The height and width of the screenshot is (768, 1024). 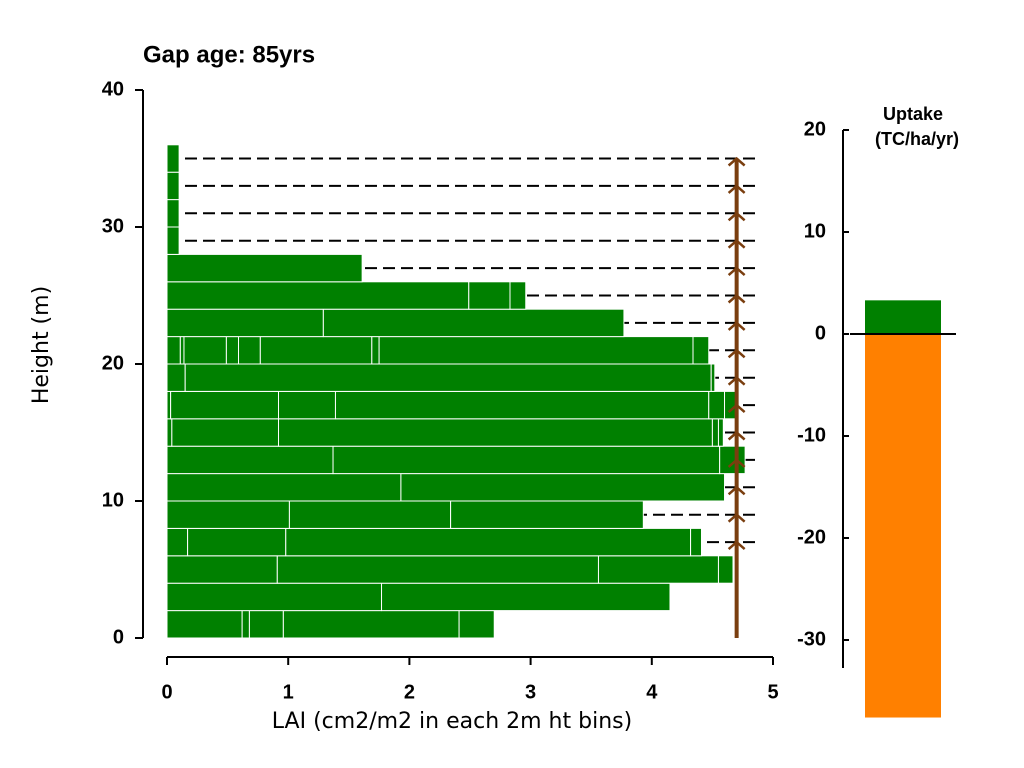 What do you see at coordinates (917, 139) in the screenshot?
I see `panel-subtitle: (TC/ha/yr)` at bounding box center [917, 139].